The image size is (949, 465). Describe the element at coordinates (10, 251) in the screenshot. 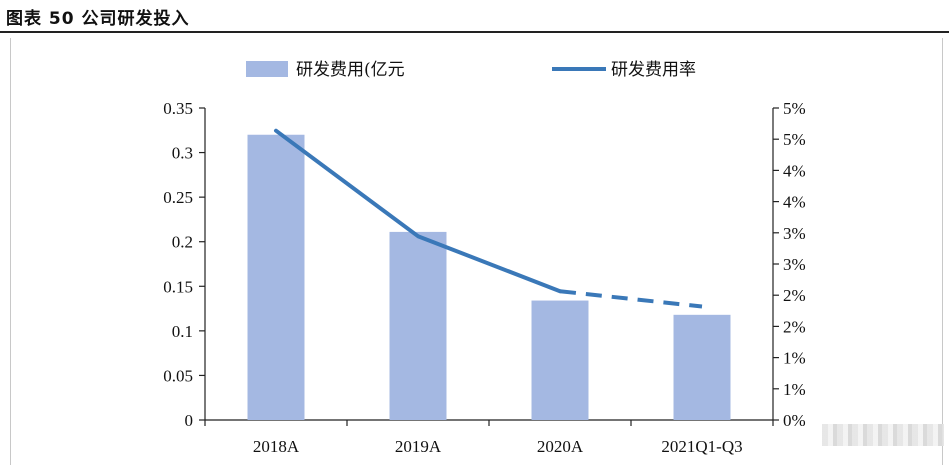

I see `frame-left-border` at that location.